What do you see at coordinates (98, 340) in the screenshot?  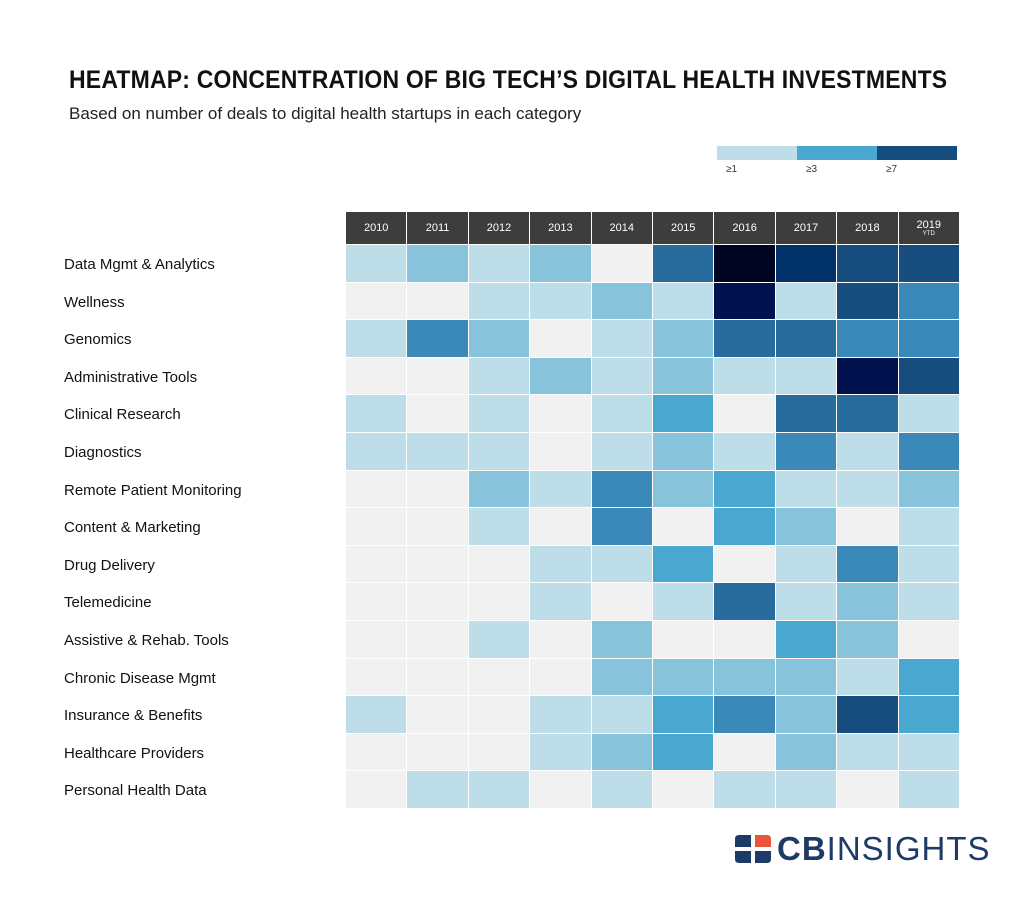 I see `category-label: Genomics` at bounding box center [98, 340].